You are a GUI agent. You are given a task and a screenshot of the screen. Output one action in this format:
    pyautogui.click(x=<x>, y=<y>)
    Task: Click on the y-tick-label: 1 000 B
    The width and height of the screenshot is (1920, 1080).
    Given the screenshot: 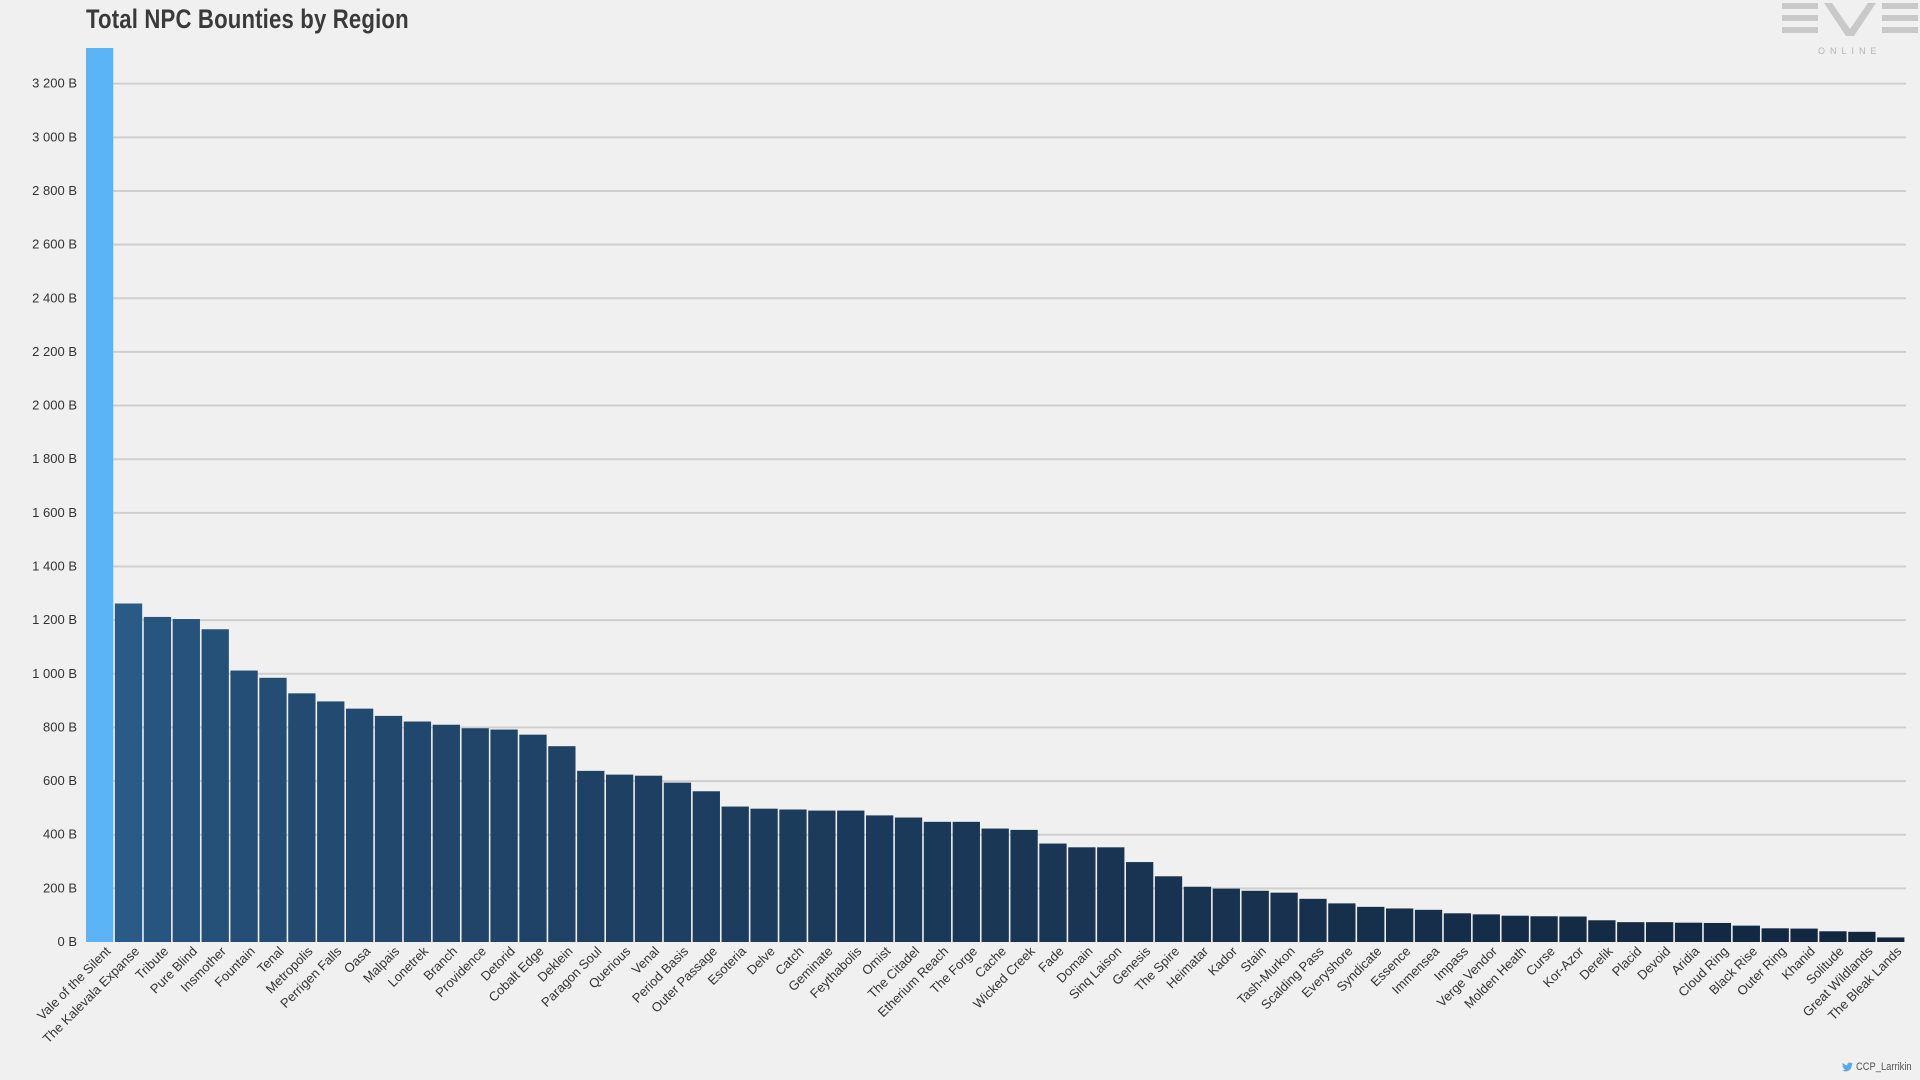 What is the action you would take?
    pyautogui.click(x=54, y=673)
    